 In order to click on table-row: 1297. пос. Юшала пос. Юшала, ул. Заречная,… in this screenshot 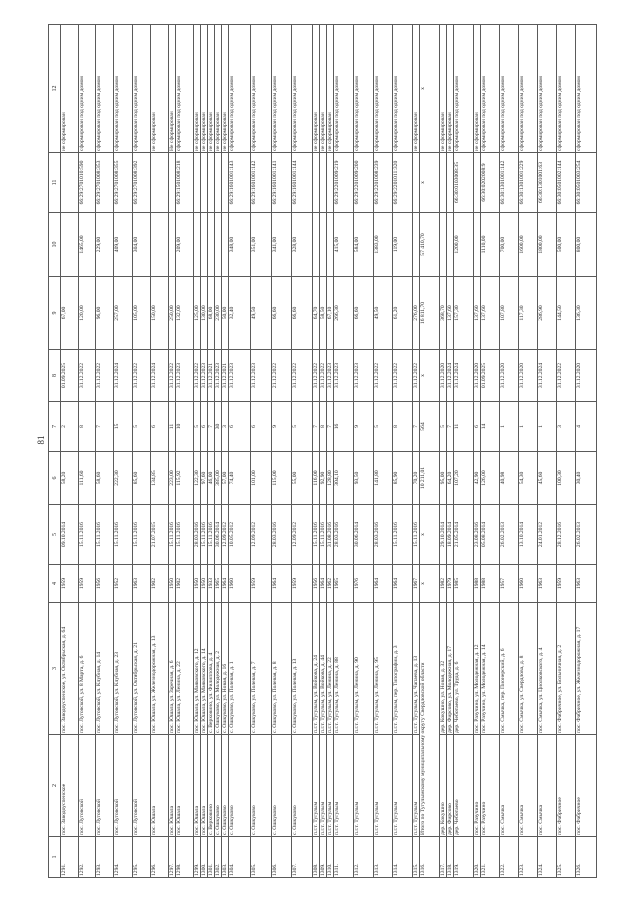, I will do `click(172, 451)`.